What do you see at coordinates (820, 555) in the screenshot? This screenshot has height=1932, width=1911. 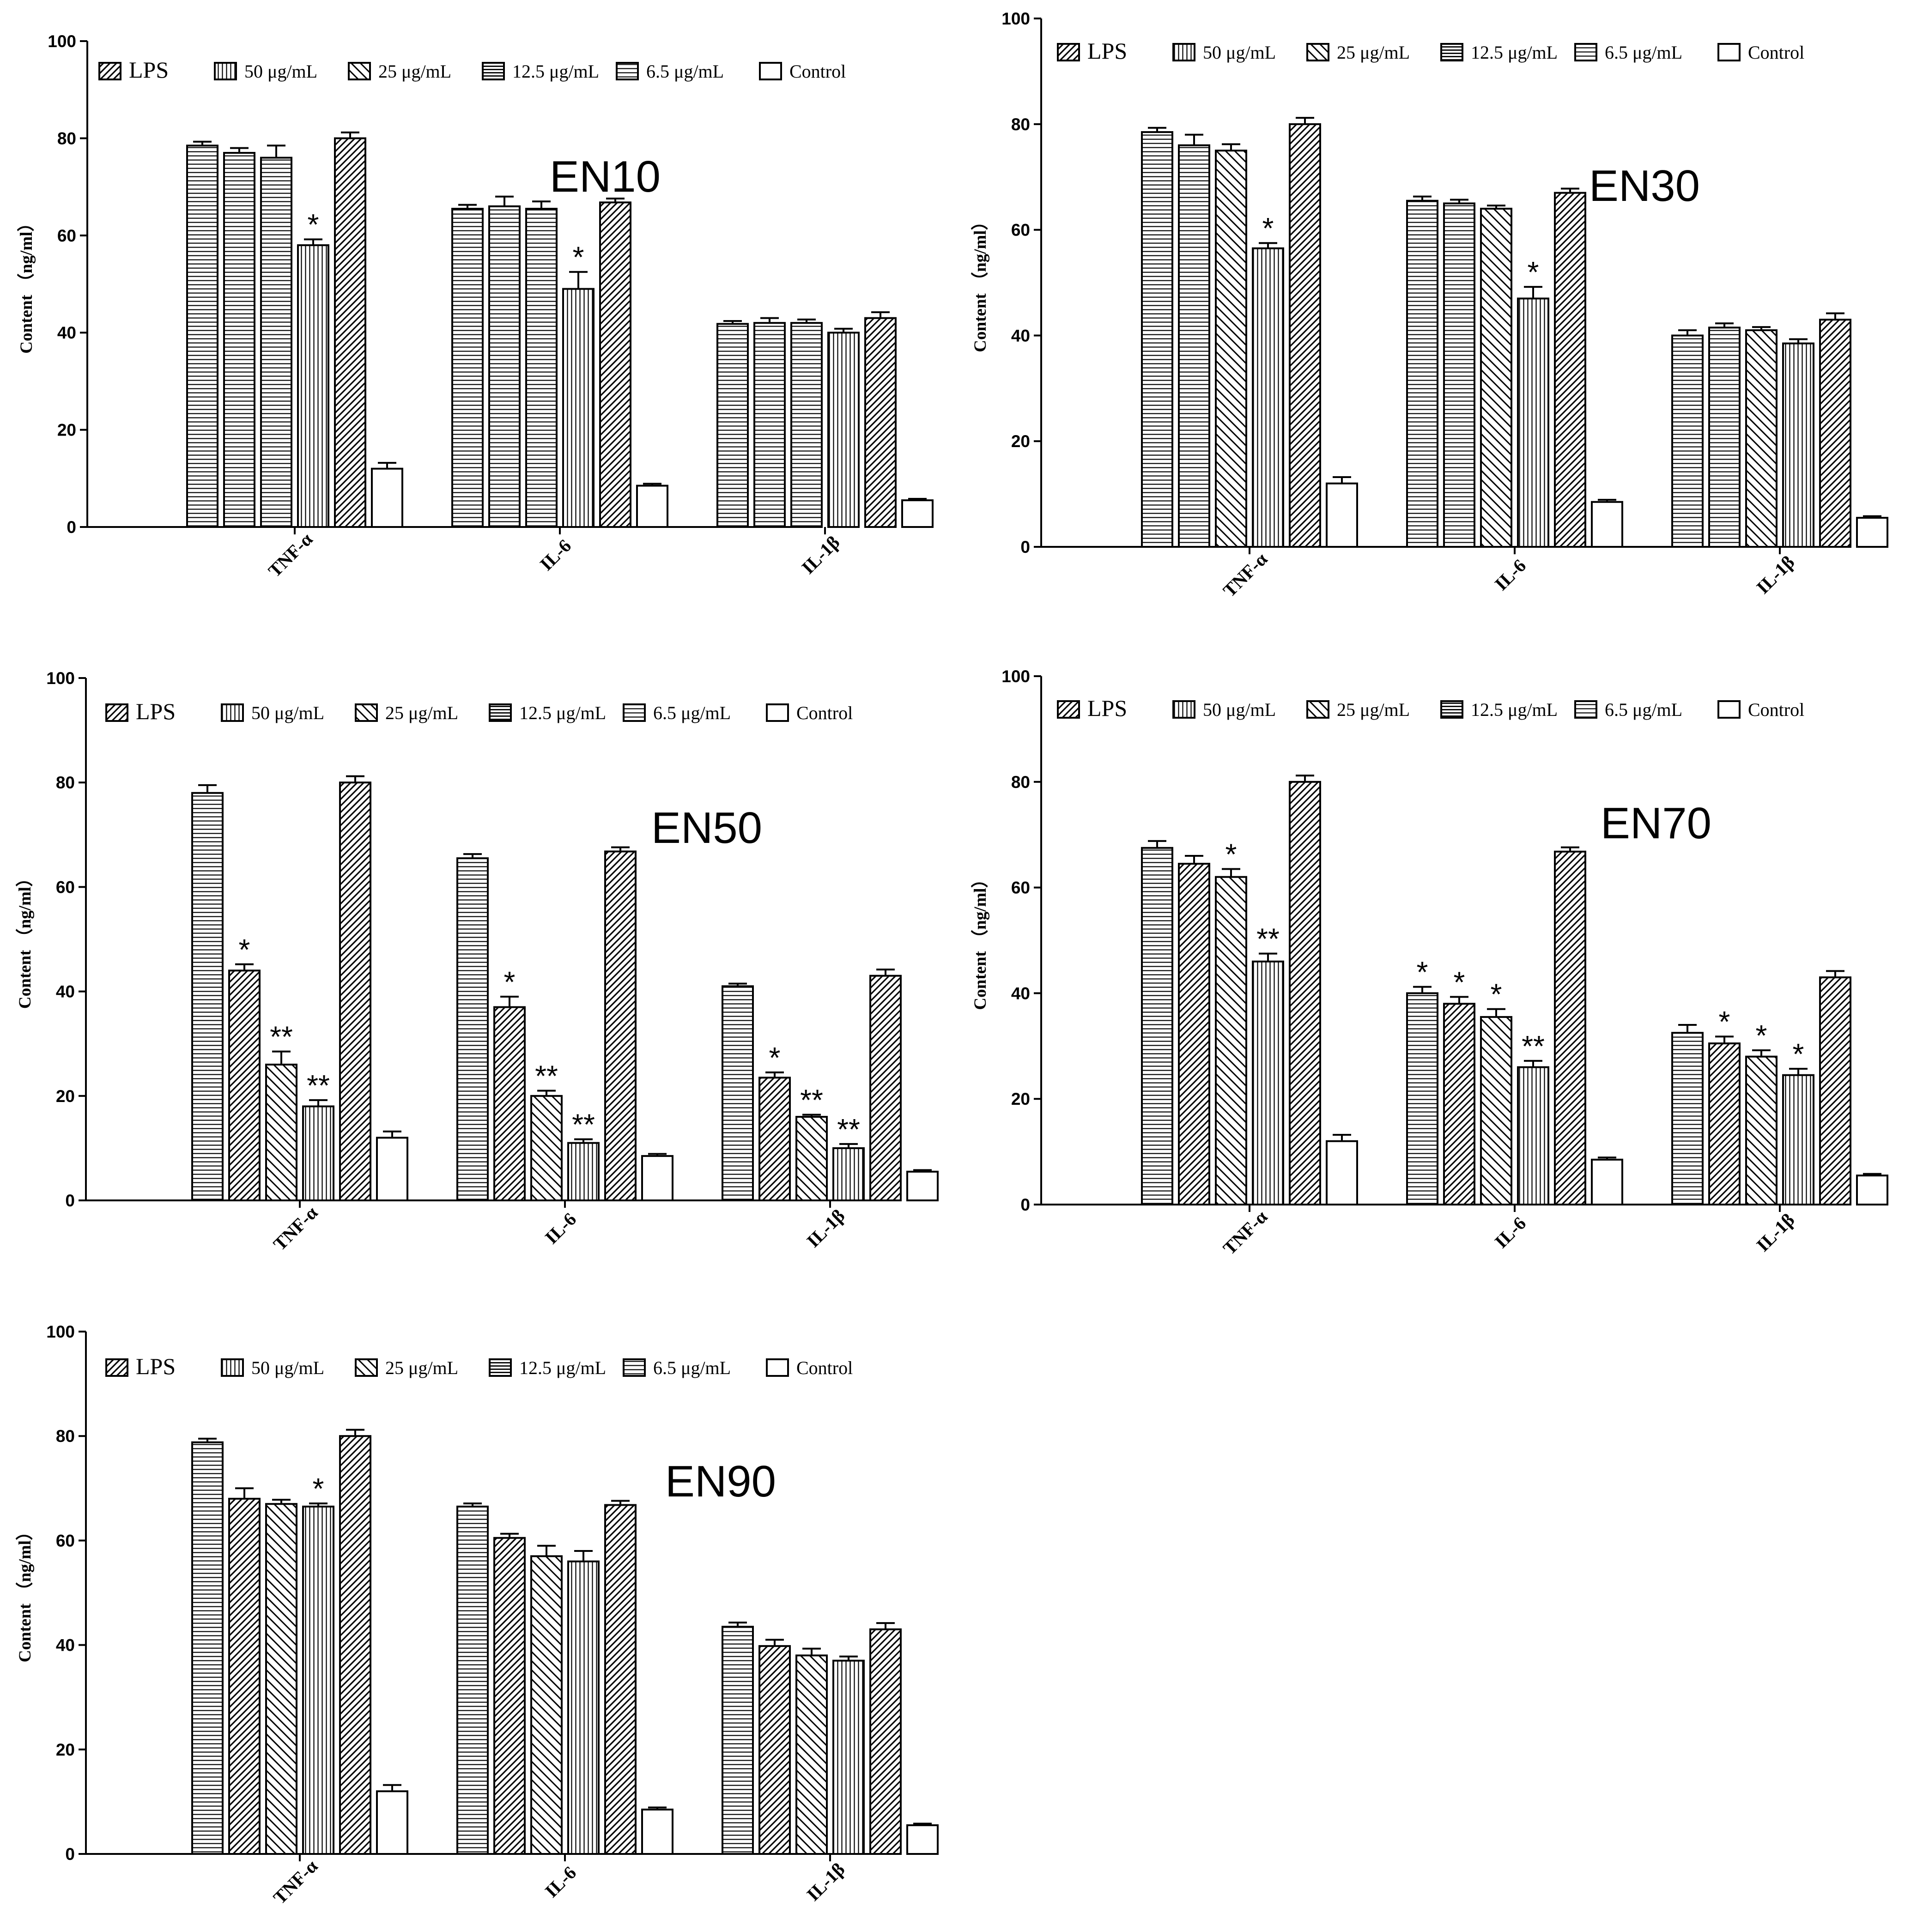 I see `x-tick-label: IL-1β` at bounding box center [820, 555].